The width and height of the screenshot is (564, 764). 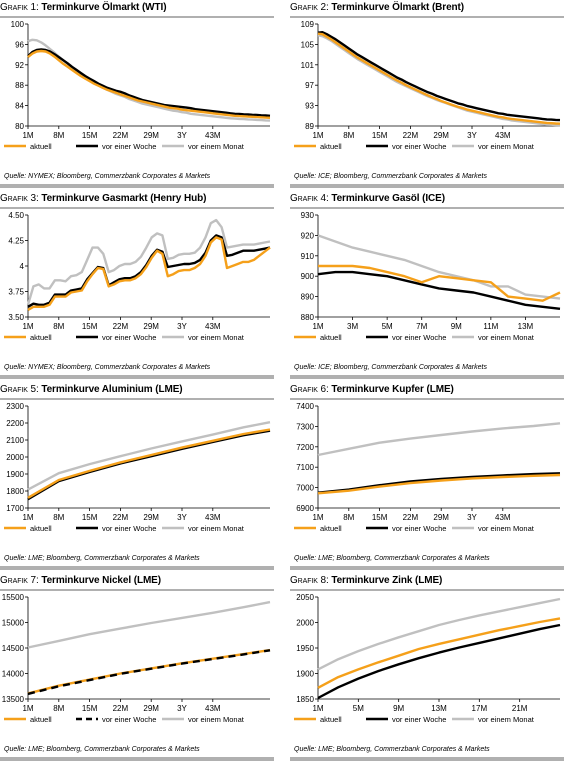 What do you see at coordinates (305, 508) in the screenshot?
I see `y-tick-label: 6900` at bounding box center [305, 508].